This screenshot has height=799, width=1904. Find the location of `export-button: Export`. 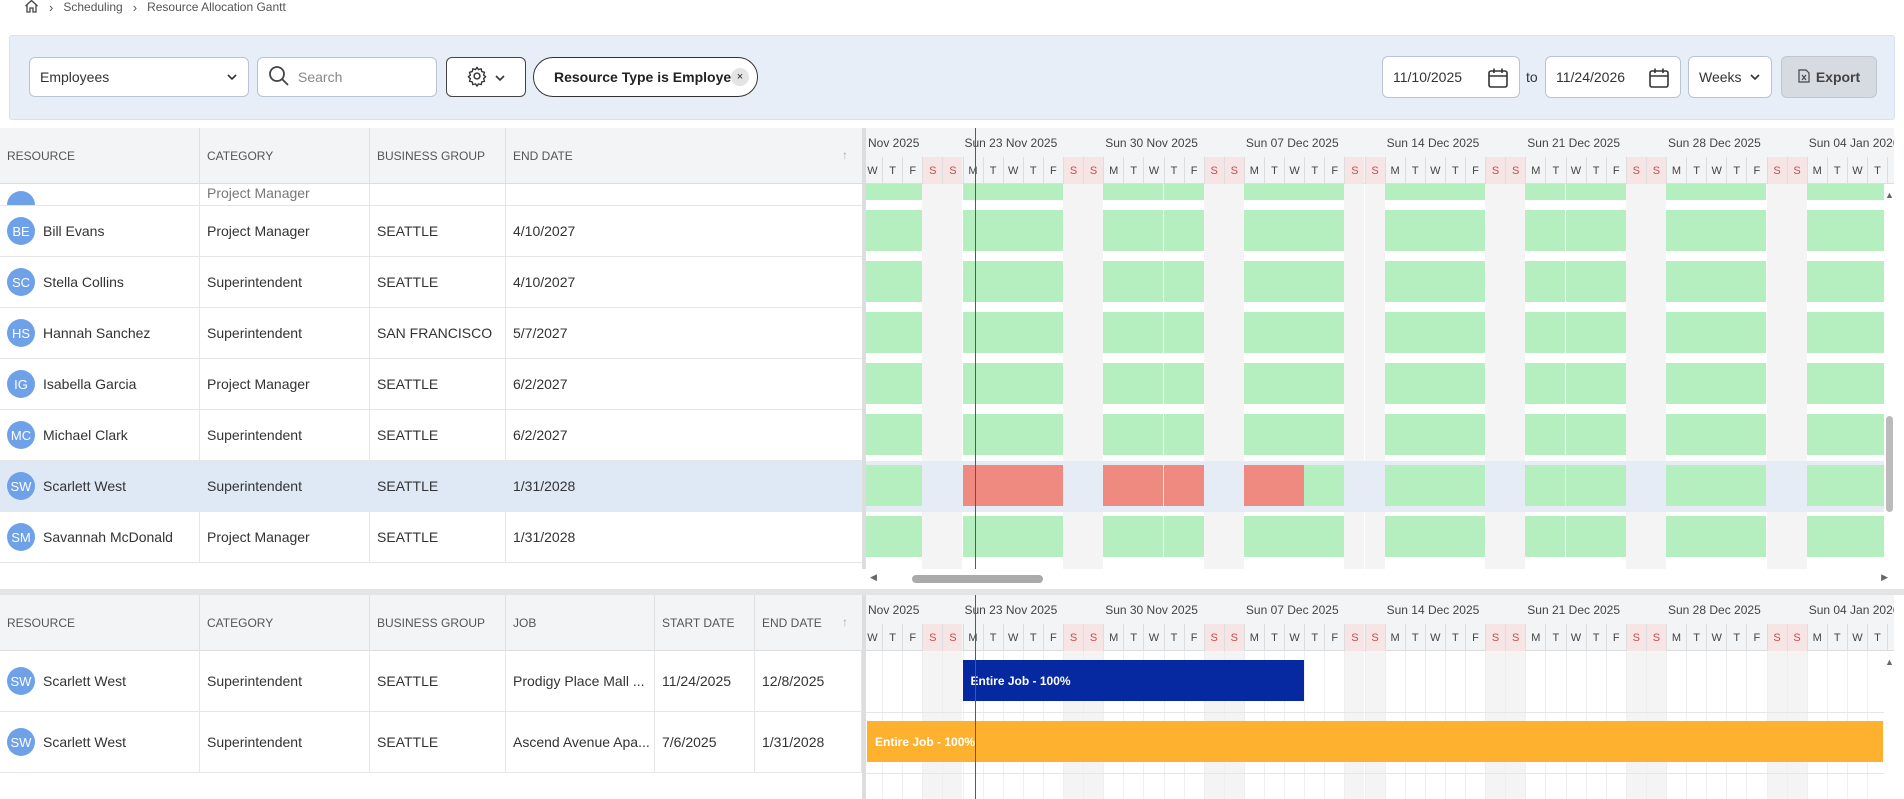

export-button: Export is located at coordinates (1829, 77).